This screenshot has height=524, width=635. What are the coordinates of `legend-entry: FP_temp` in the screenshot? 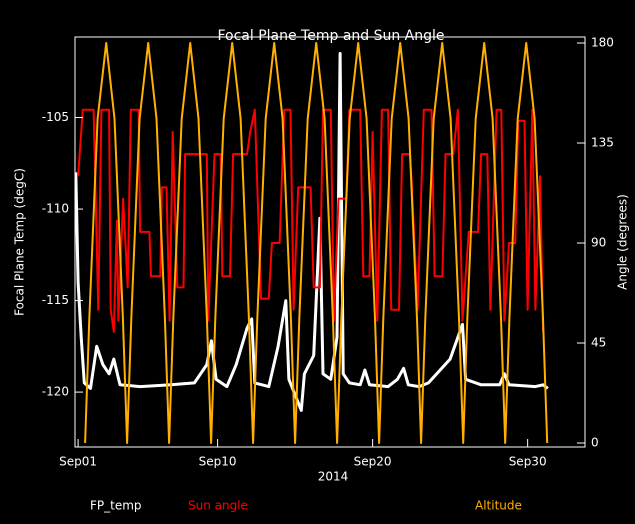 It's located at (116, 506).